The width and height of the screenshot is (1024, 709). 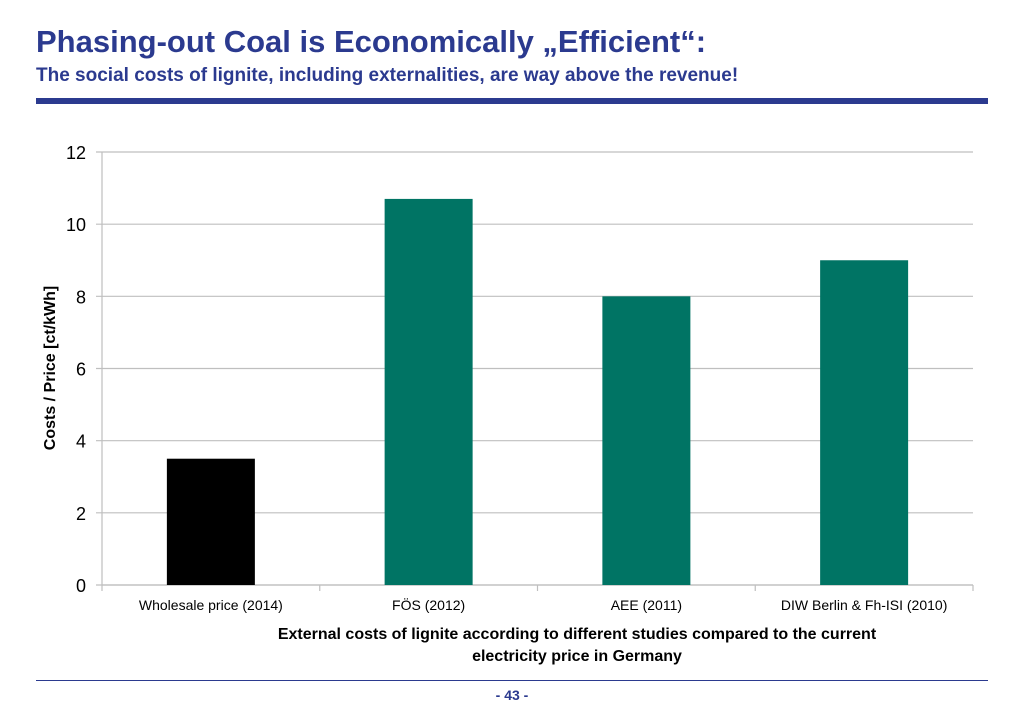 I want to click on x-tick-label: FÖS (2012), so click(x=428, y=604).